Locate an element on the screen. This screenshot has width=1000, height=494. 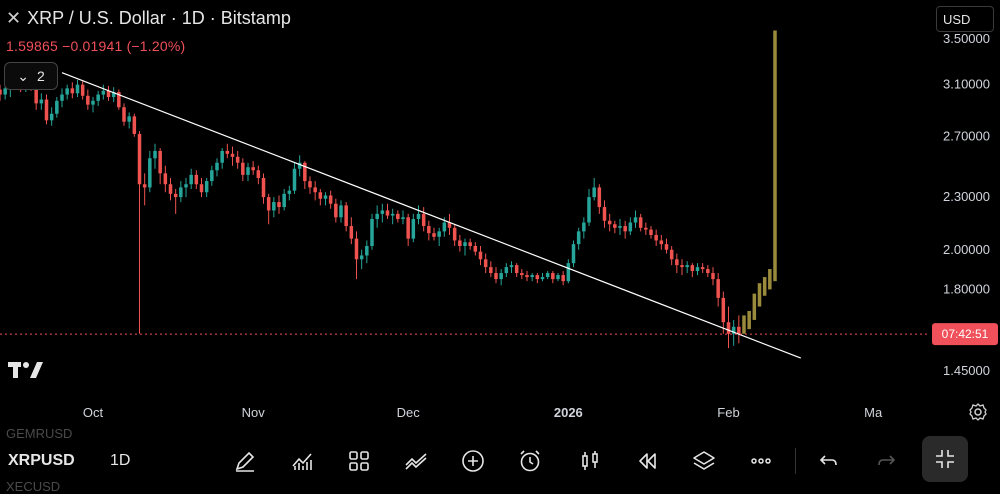
settings-gear-icon is located at coordinates (978, 412).